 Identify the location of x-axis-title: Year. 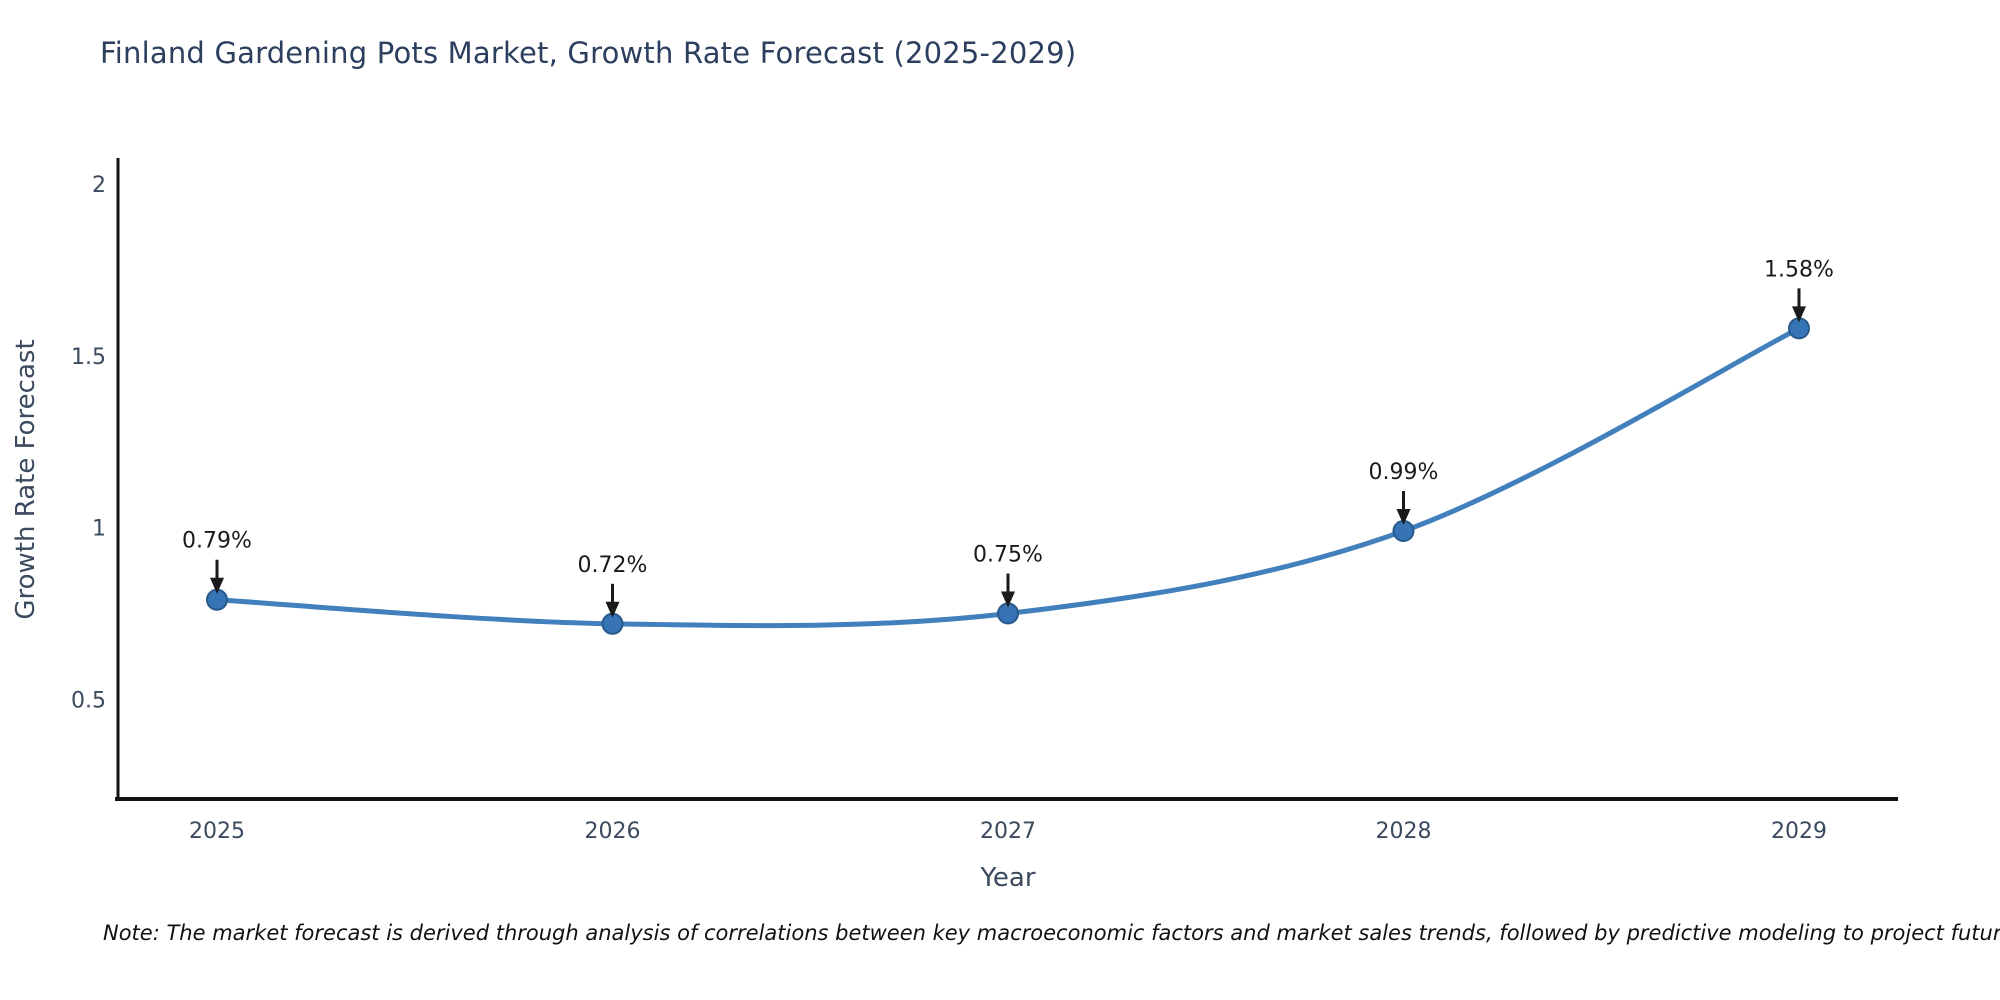
(1007, 878).